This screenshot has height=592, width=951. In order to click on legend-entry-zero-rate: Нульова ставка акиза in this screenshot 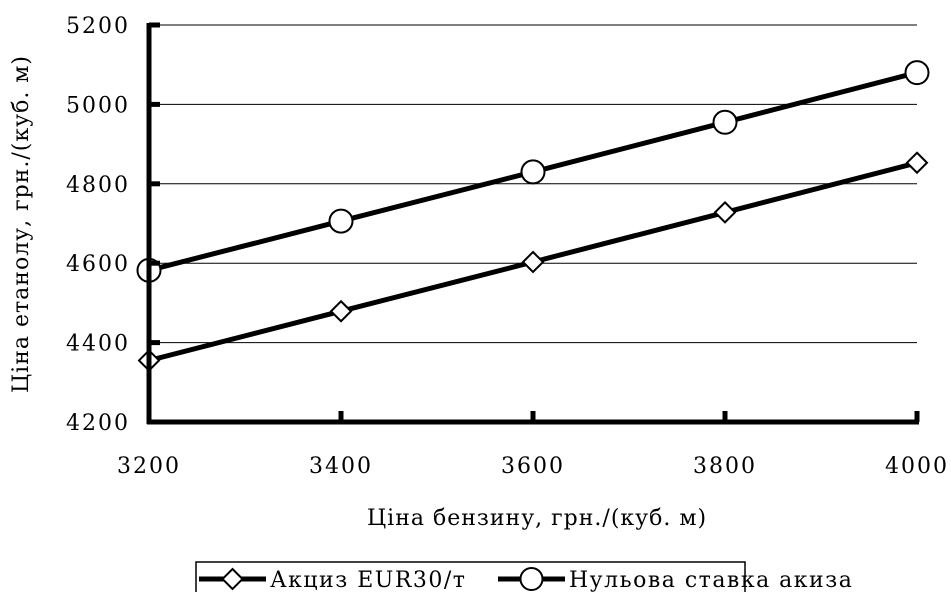, I will do `click(675, 579)`.